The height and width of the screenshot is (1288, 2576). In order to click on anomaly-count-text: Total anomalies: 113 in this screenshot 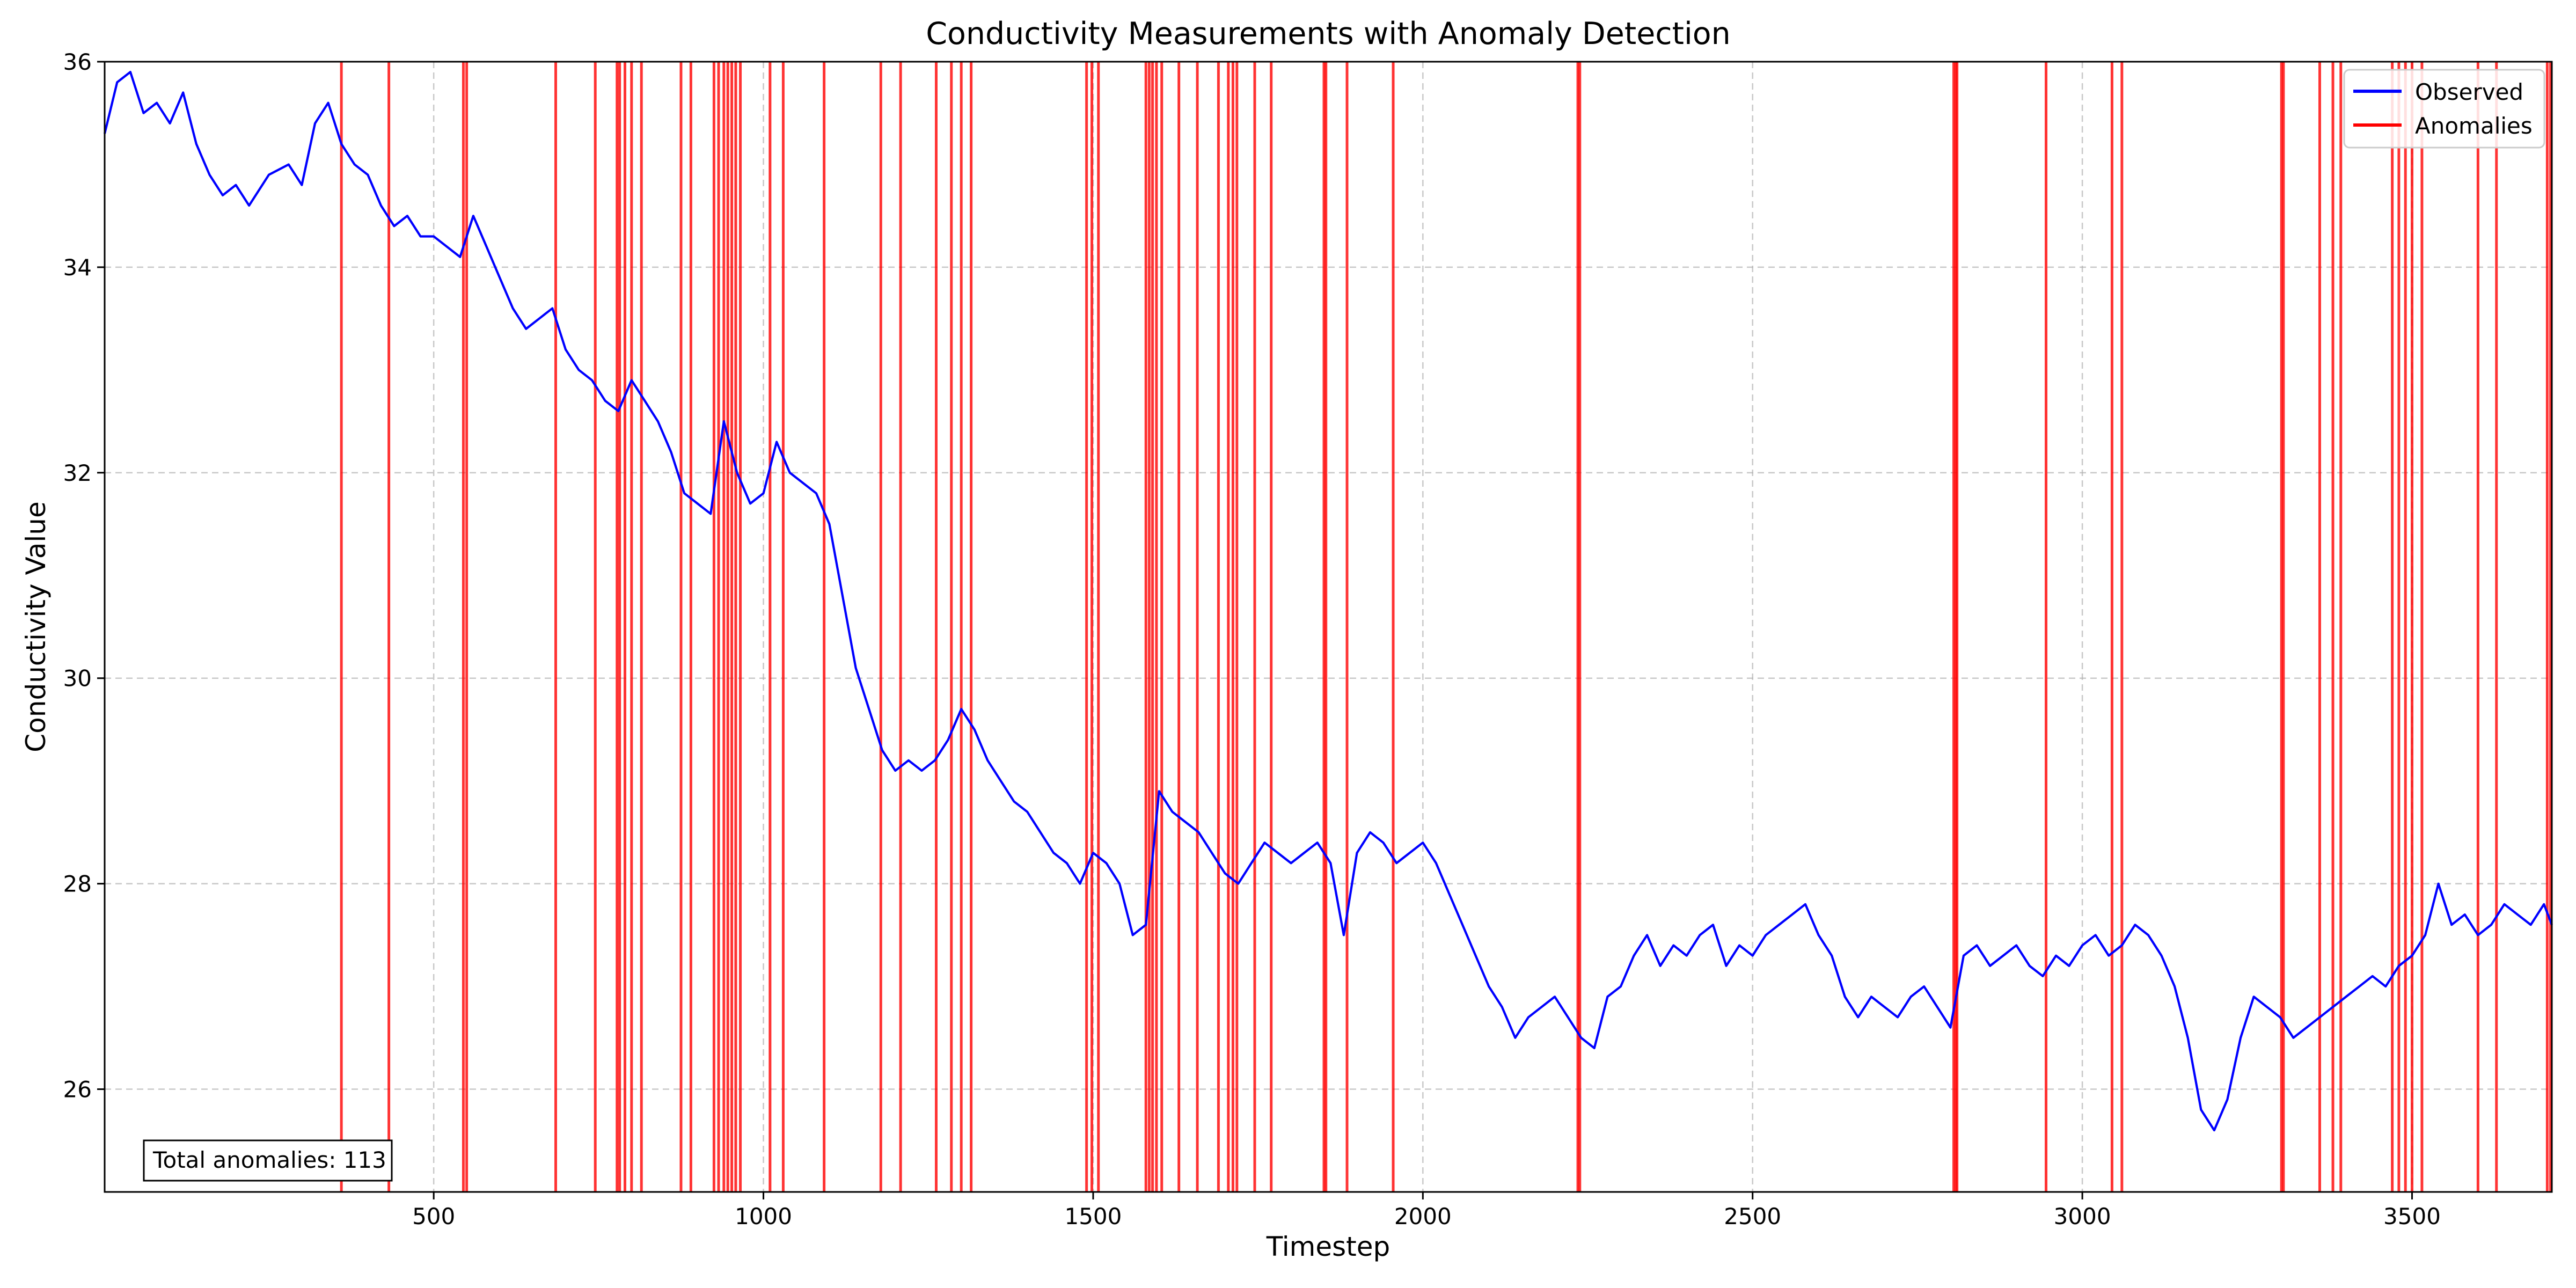, I will do `click(269, 1160)`.